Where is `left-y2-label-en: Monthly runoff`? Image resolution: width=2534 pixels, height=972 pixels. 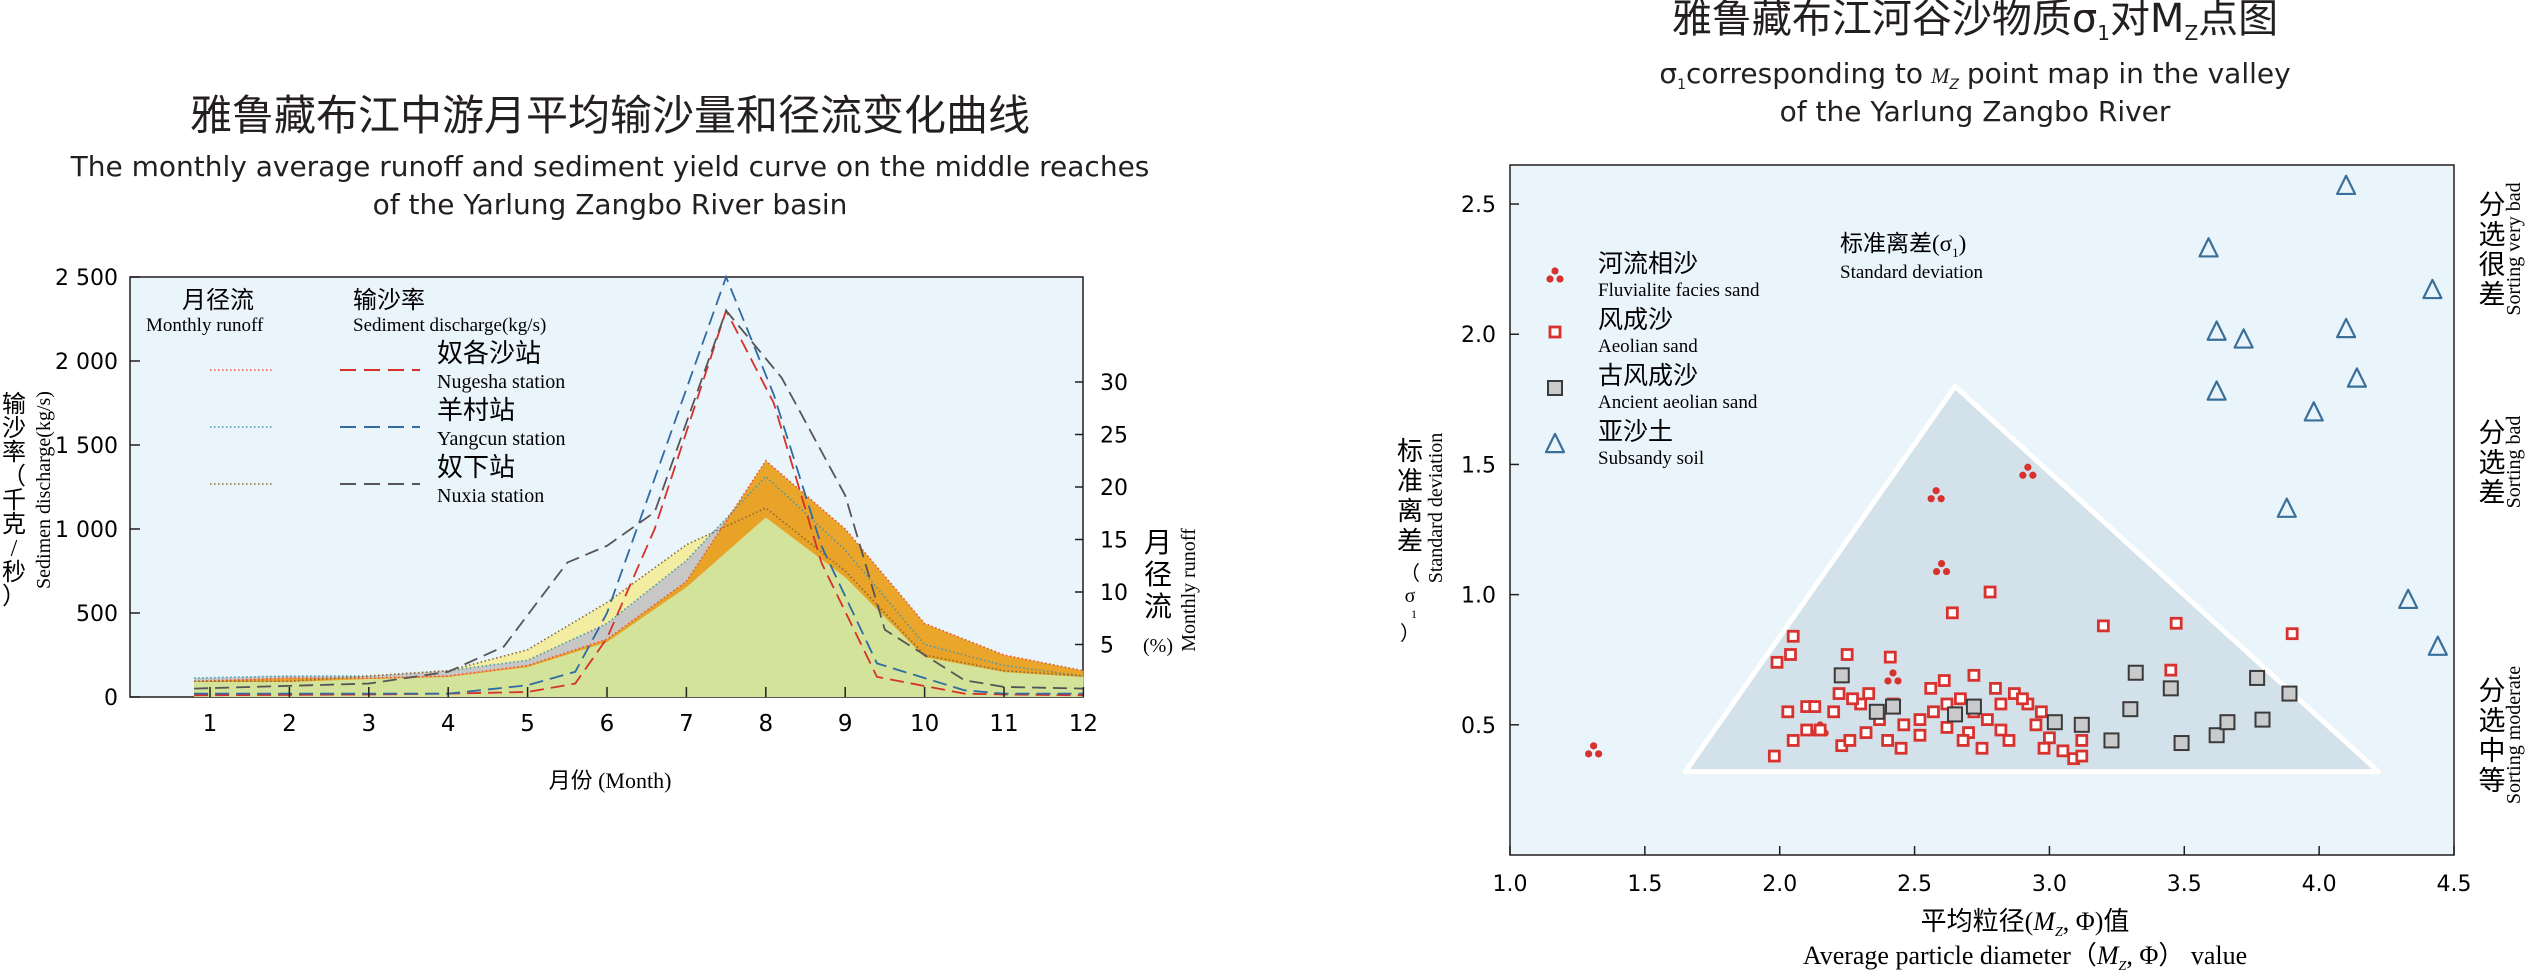 left-y2-label-en: Monthly runoff is located at coordinates (1189, 590).